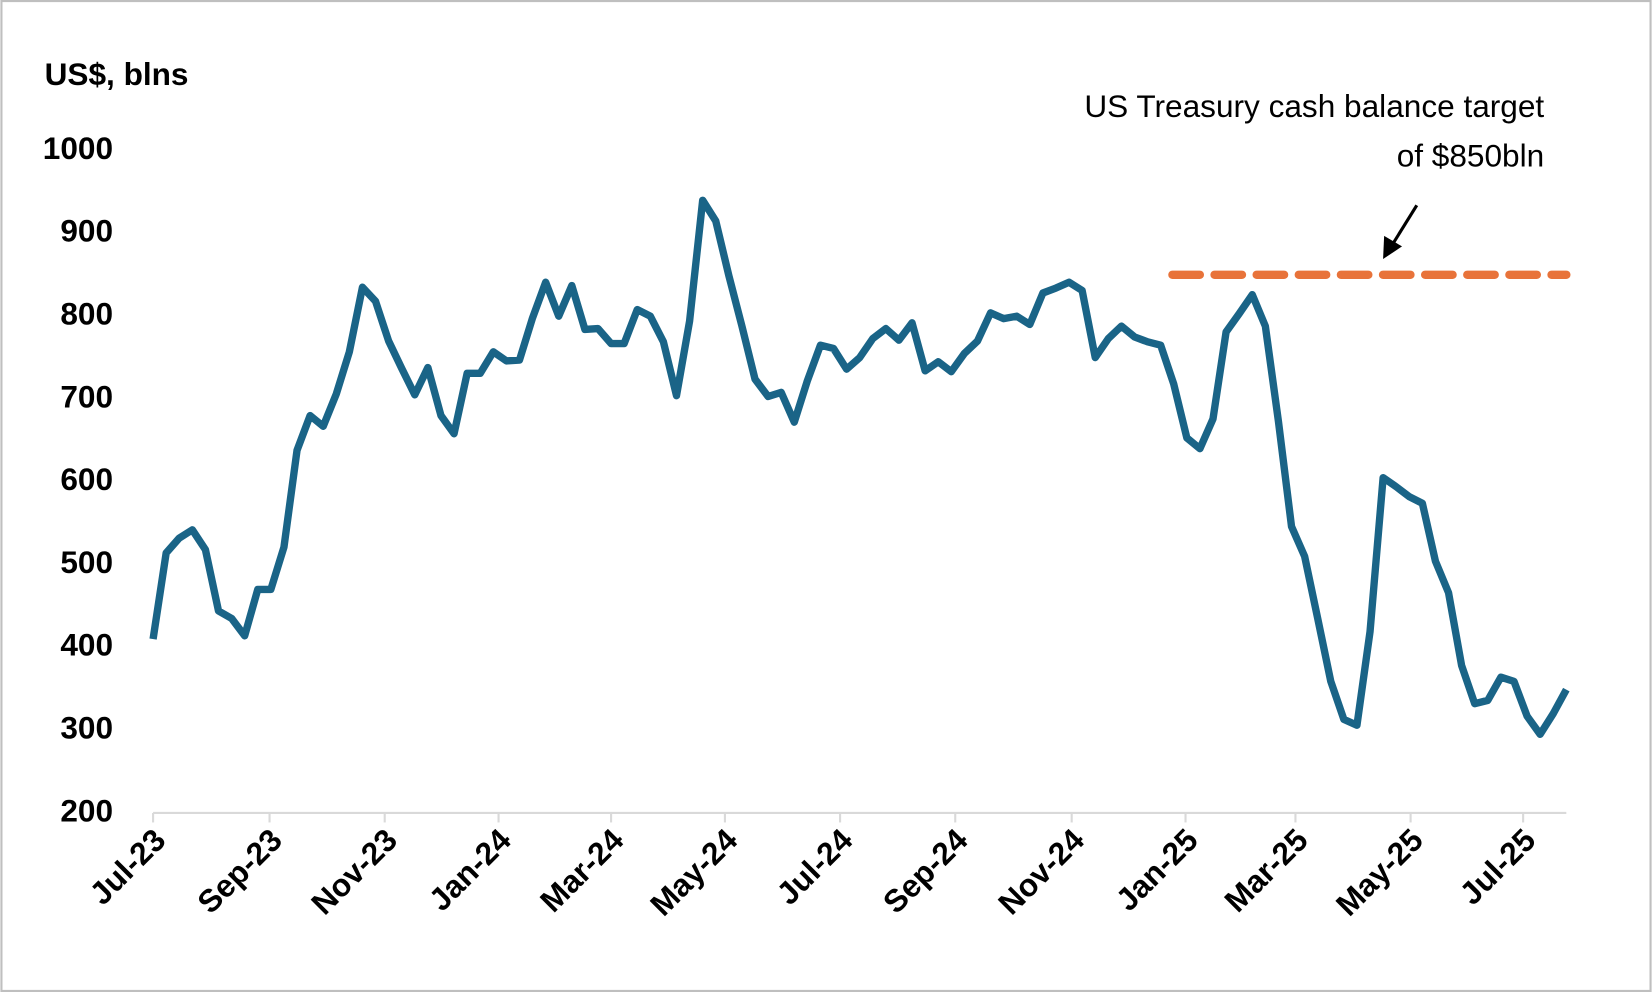 This screenshot has height=992, width=1652. Describe the element at coordinates (1314, 106) in the screenshot. I see `annotation: US Treasury cash balance target` at that location.